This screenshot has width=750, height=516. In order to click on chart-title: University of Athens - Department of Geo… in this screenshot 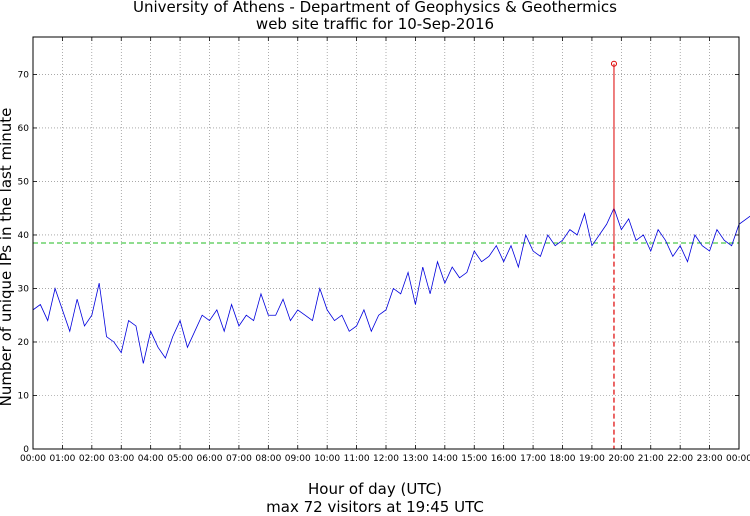, I will do `click(375, 8)`.